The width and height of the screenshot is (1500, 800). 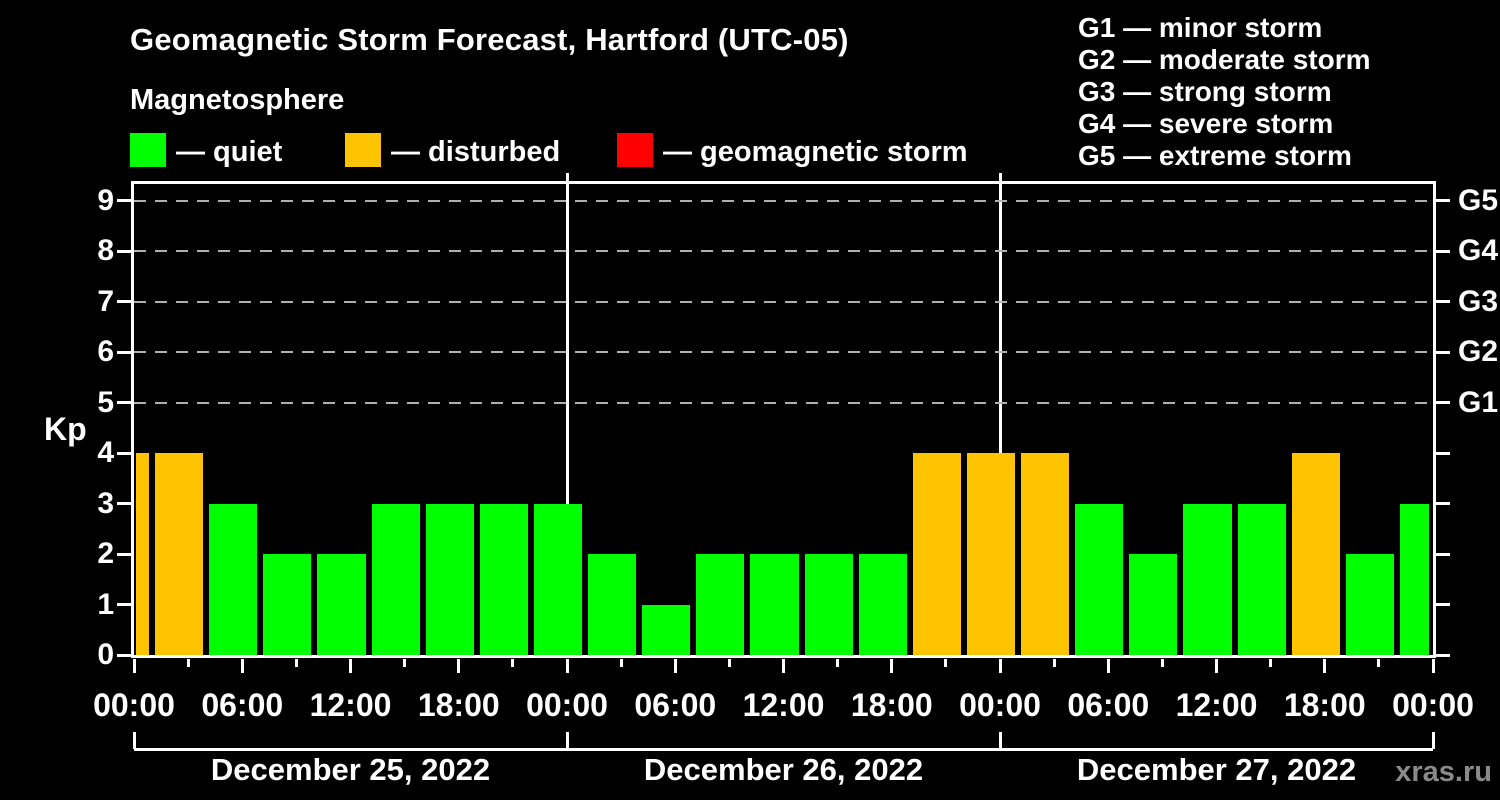 What do you see at coordinates (105, 200) in the screenshot?
I see `y-axis-label-9: 9` at bounding box center [105, 200].